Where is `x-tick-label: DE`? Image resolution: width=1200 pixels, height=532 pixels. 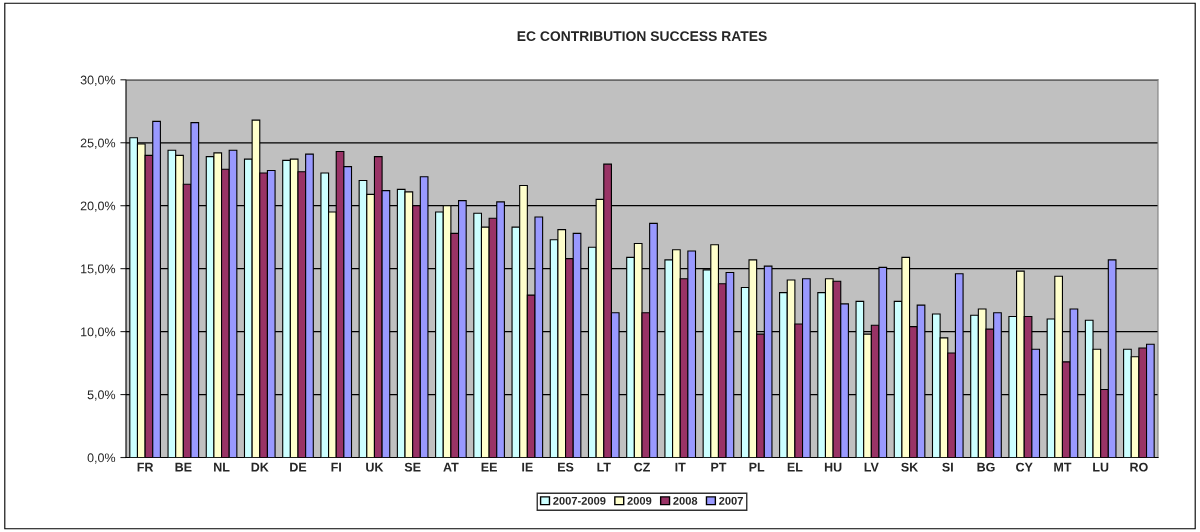 x-tick-label: DE is located at coordinates (298, 467).